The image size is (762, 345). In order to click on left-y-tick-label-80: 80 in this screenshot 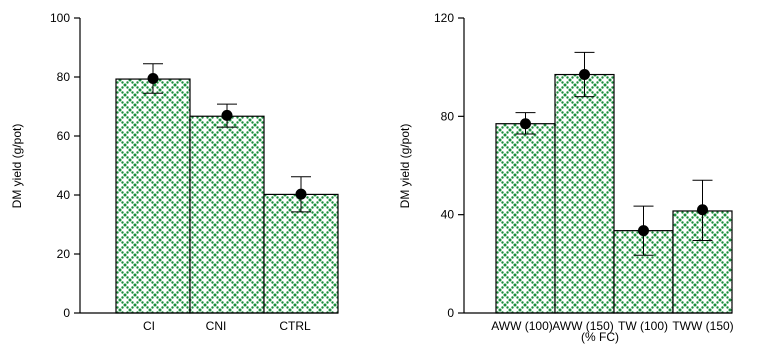, I will do `click(64, 77)`.